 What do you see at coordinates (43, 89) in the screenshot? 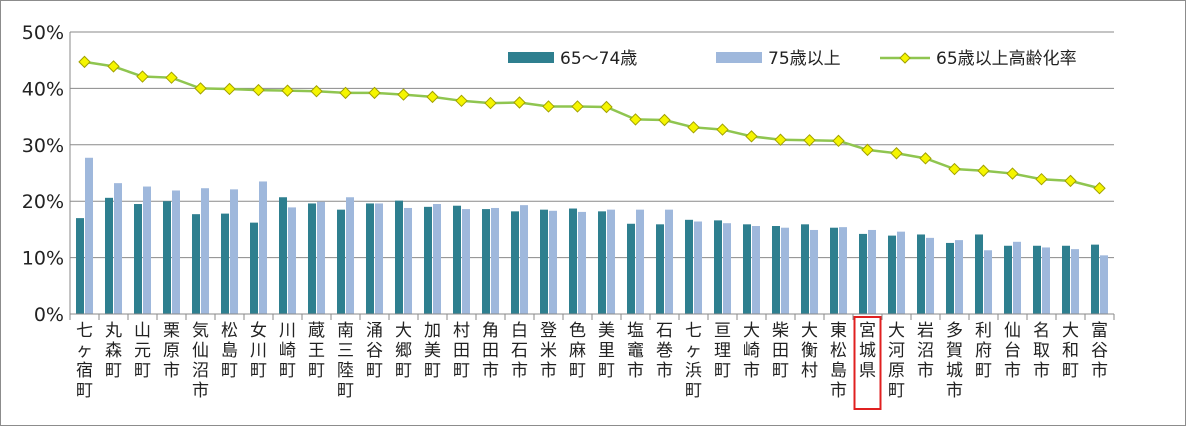
I see `y-tick-label: 40%` at bounding box center [43, 89].